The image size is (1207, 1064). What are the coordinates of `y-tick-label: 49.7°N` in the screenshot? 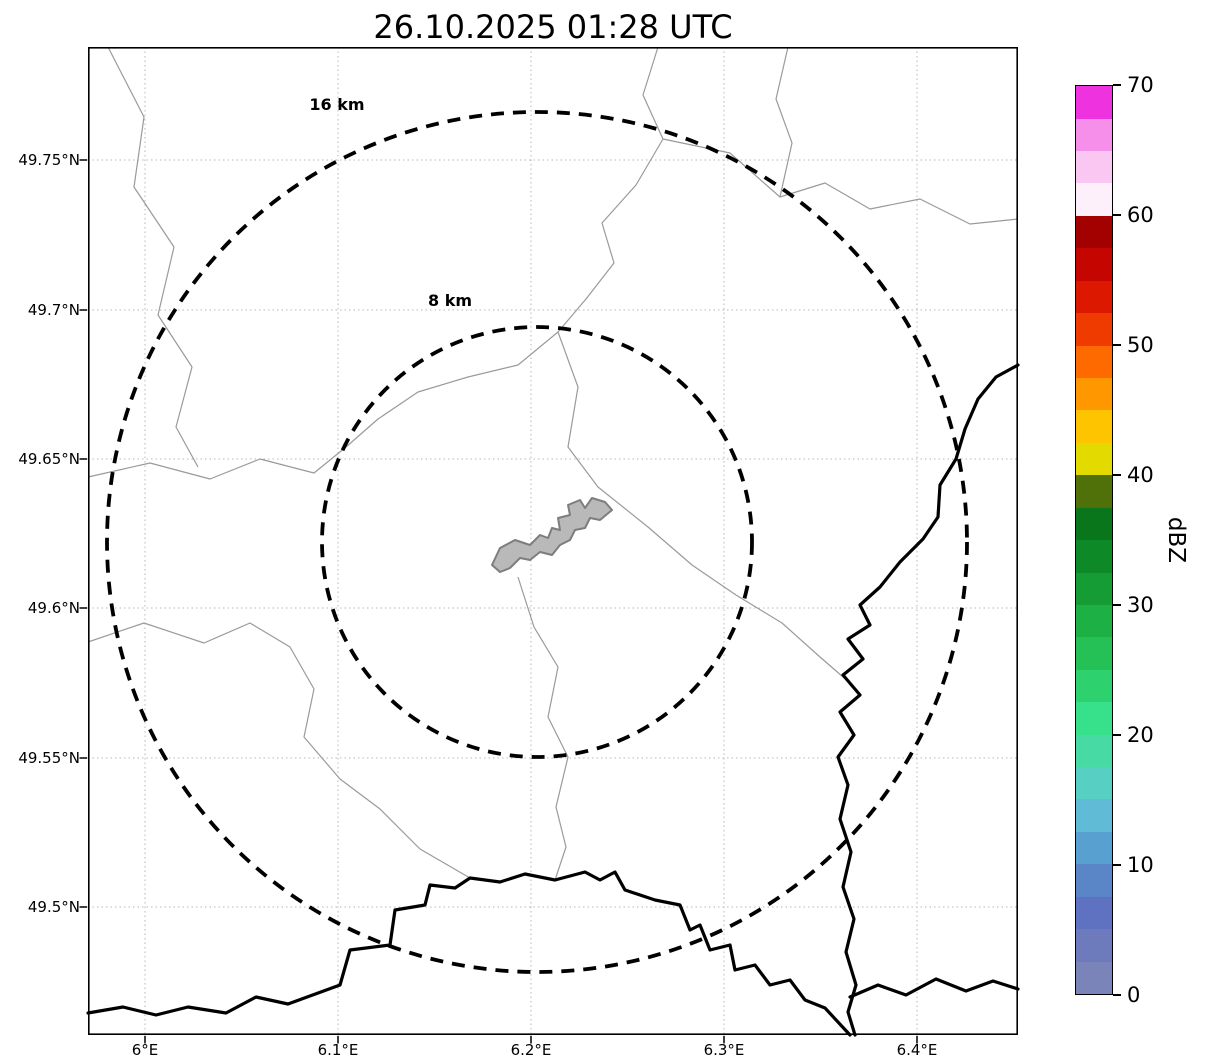 It's located at (53, 310).